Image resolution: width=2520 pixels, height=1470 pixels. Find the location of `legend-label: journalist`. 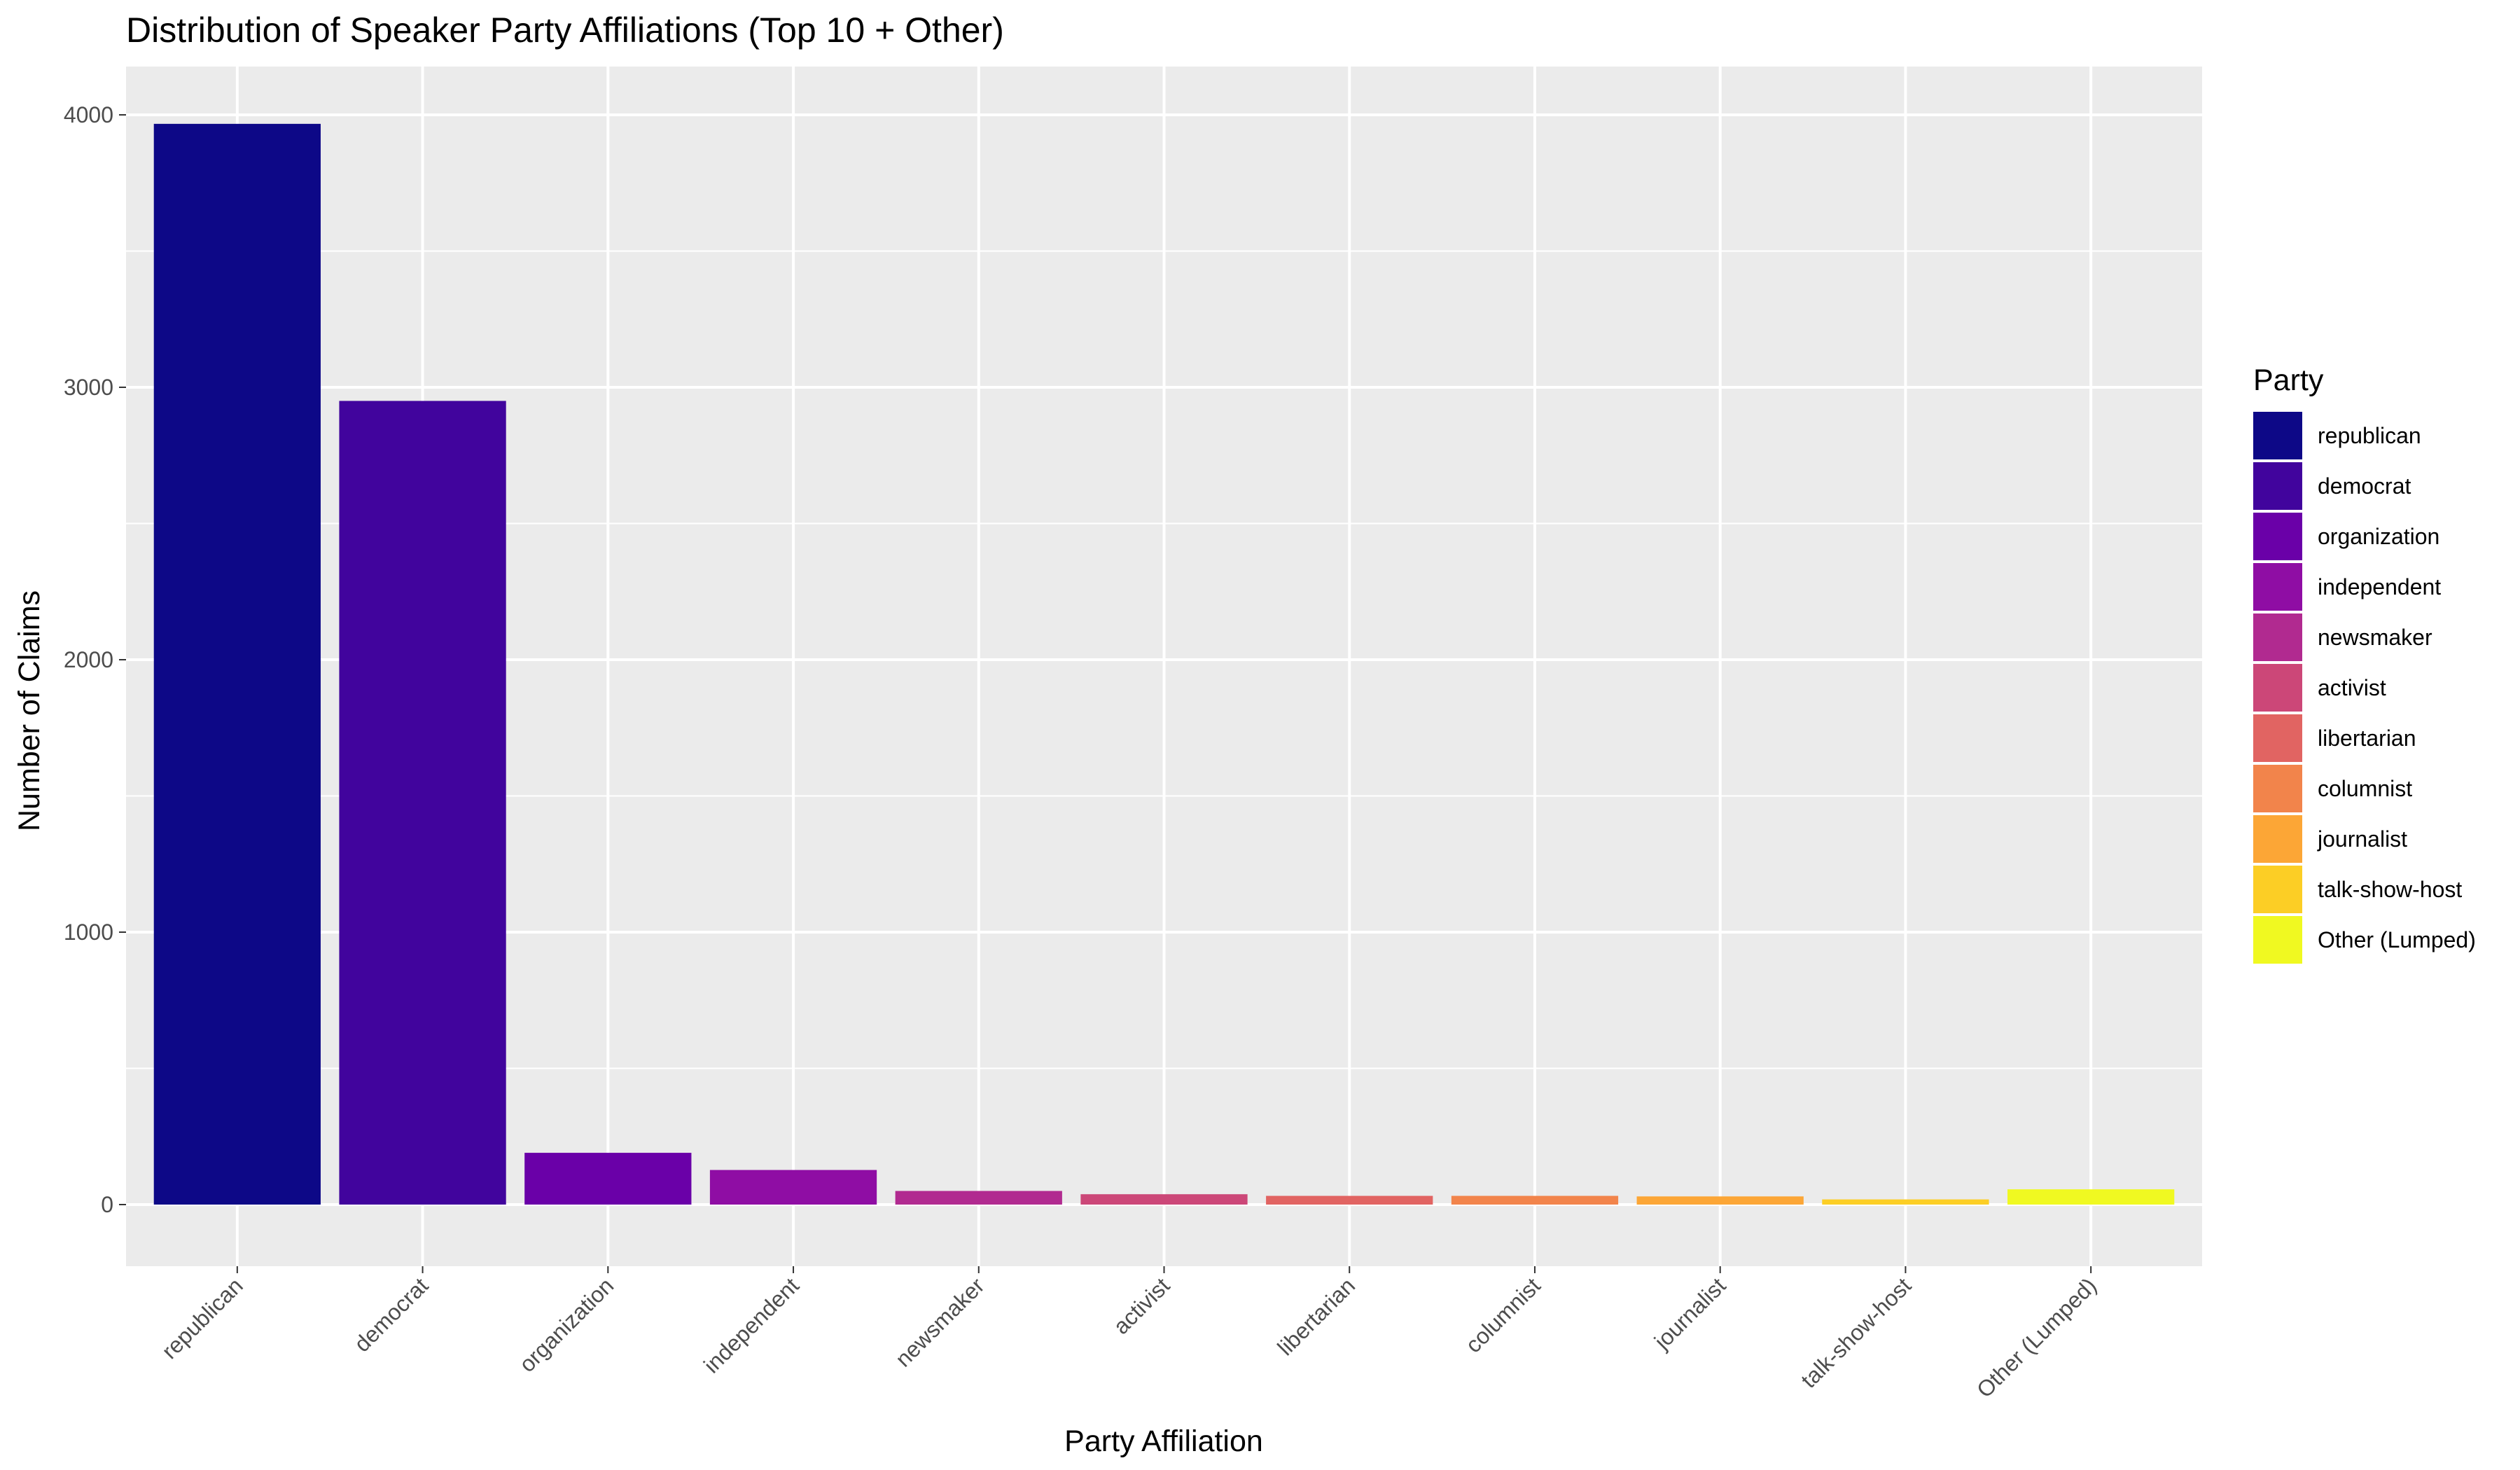

legend-label: journalist is located at coordinates (2362, 839).